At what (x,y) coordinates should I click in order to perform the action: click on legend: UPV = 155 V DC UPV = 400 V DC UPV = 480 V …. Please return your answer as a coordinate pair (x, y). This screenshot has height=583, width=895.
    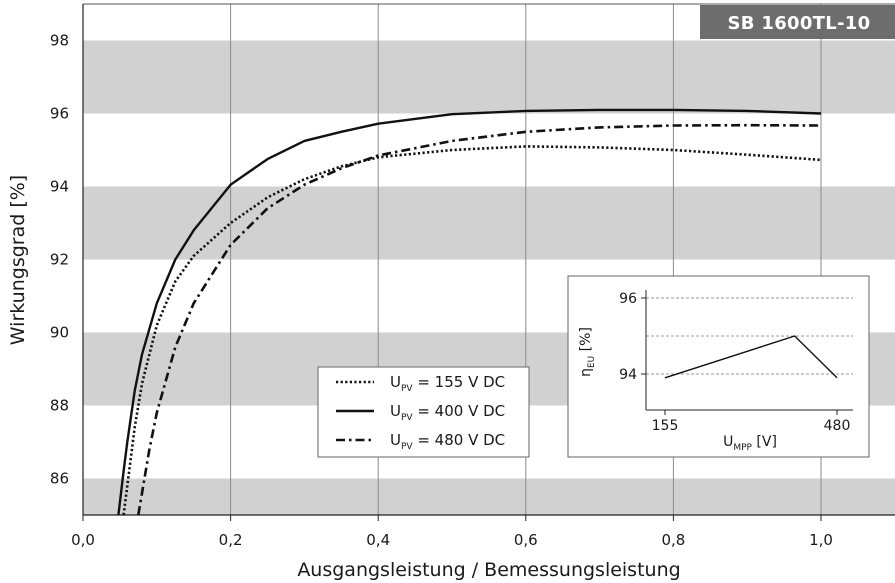
    Looking at the image, I should click on (423, 412).